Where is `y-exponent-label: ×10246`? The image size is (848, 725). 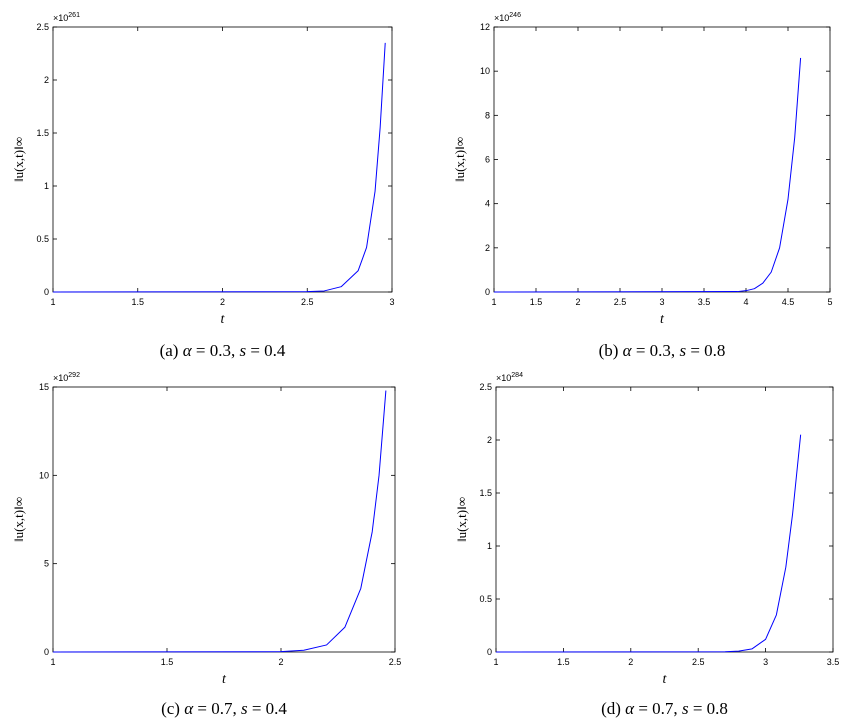
y-exponent-label: ×10246 is located at coordinates (507, 17).